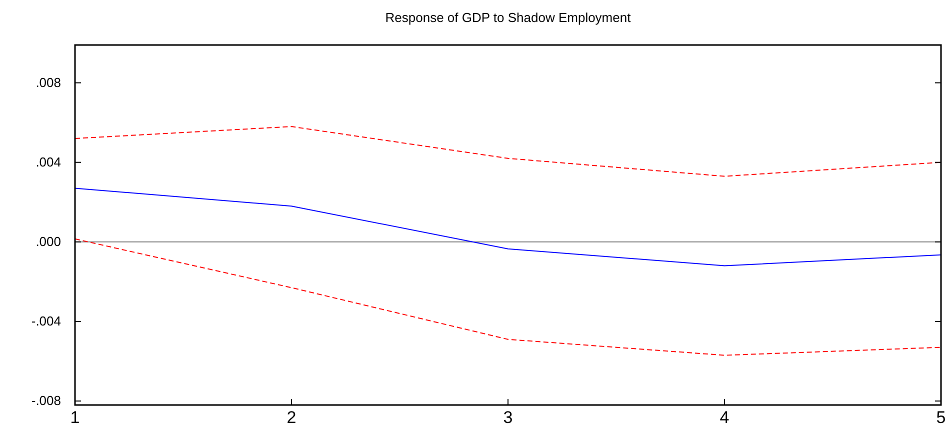 The width and height of the screenshot is (951, 435). What do you see at coordinates (508, 17) in the screenshot?
I see `chart-title: Response of GDP to Shadow Employment` at bounding box center [508, 17].